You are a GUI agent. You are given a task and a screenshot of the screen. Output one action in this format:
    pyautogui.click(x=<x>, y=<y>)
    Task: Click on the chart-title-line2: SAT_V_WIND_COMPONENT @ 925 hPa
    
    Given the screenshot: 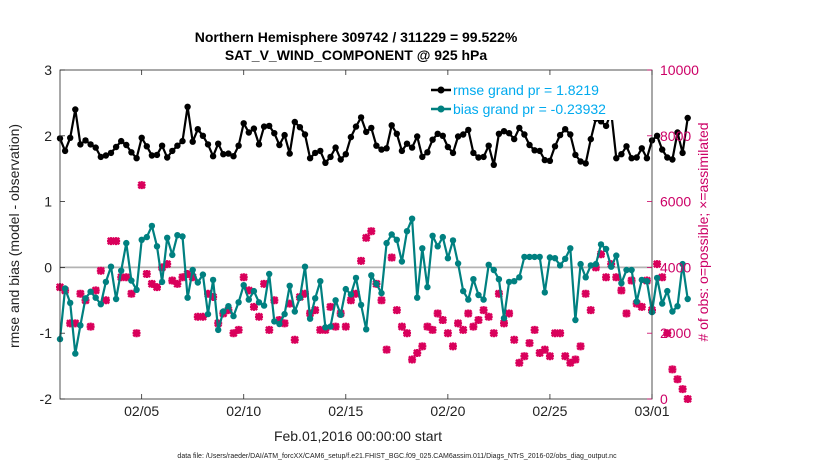 What is the action you would take?
    pyautogui.click(x=356, y=55)
    